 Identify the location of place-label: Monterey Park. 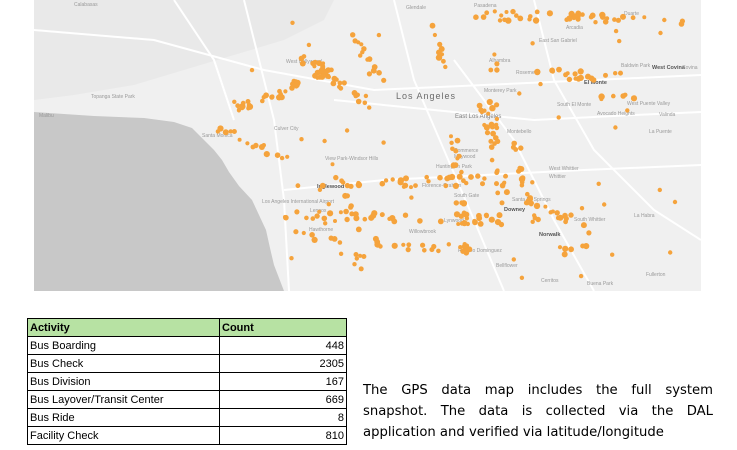
(500, 91).